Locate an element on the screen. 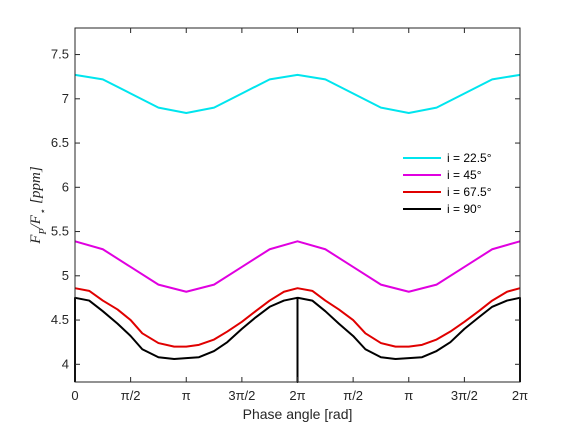 This screenshot has height=431, width=575. y-tick-label: 7 is located at coordinates (65, 98).